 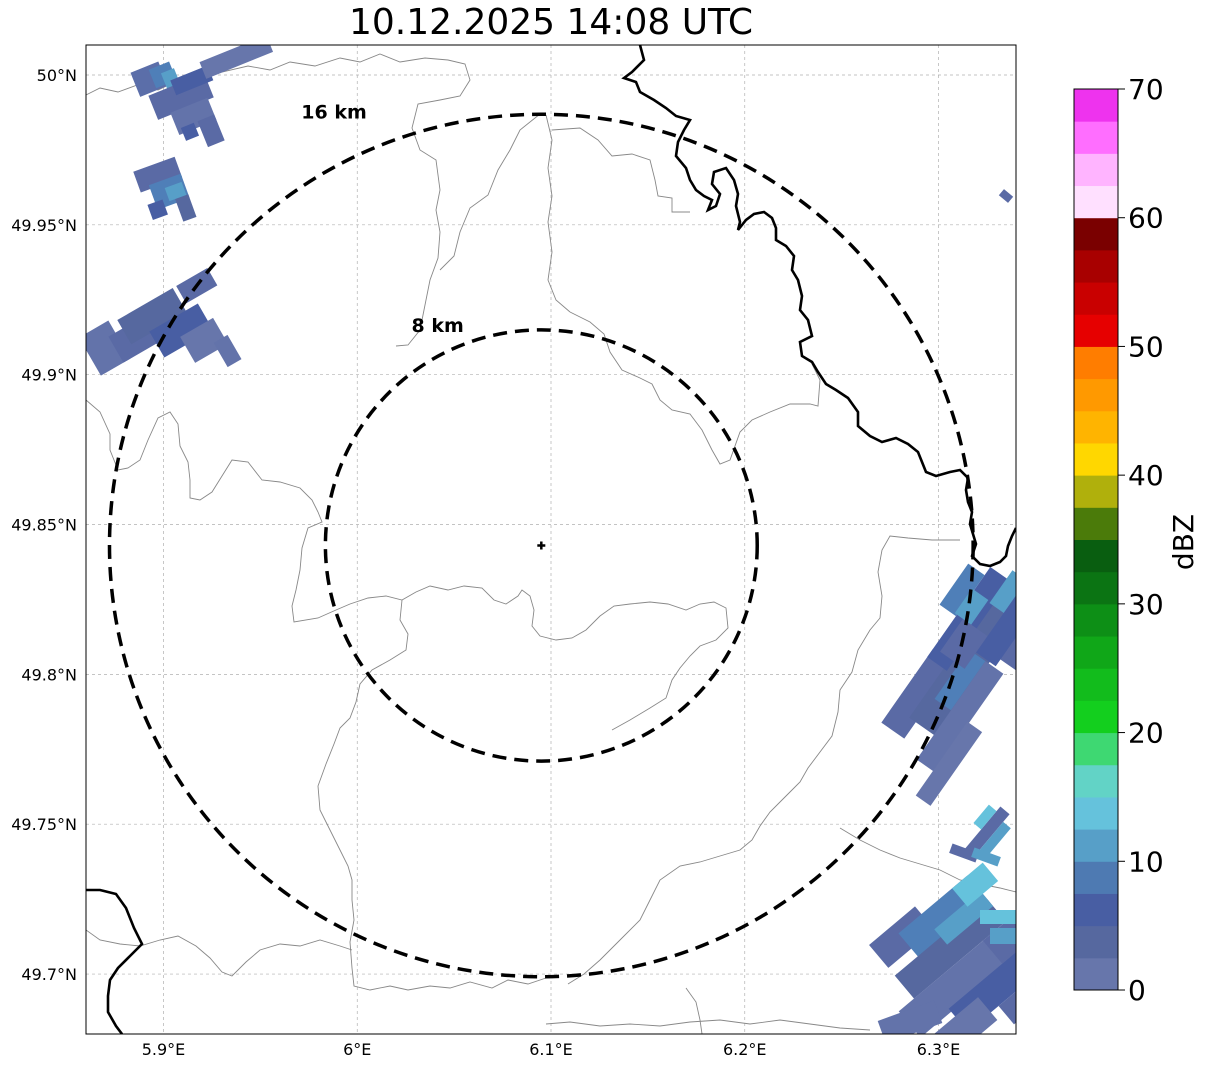 What do you see at coordinates (57, 75) in the screenshot?
I see `lat-tick-label: 50°N` at bounding box center [57, 75].